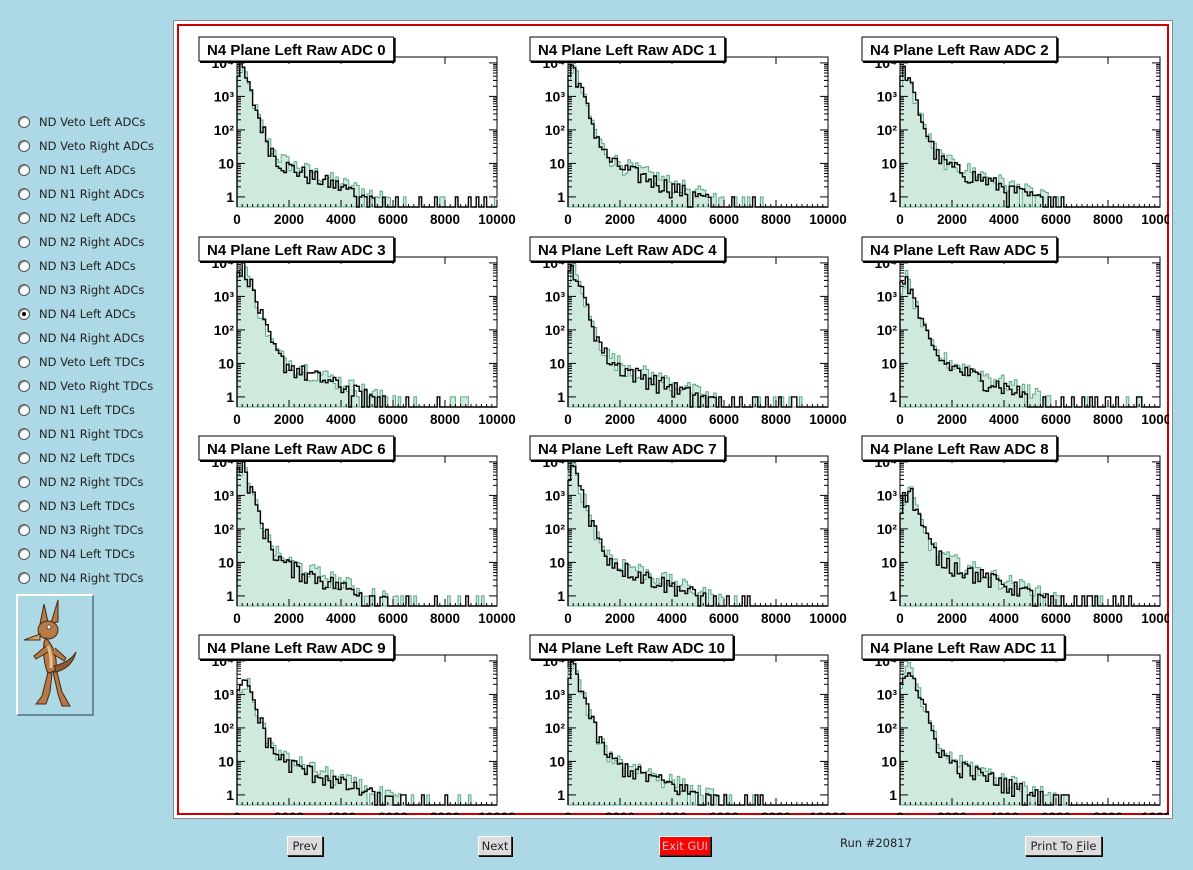  I want to click on radio-item: ND Veto Left TDCs, so click(98, 362).